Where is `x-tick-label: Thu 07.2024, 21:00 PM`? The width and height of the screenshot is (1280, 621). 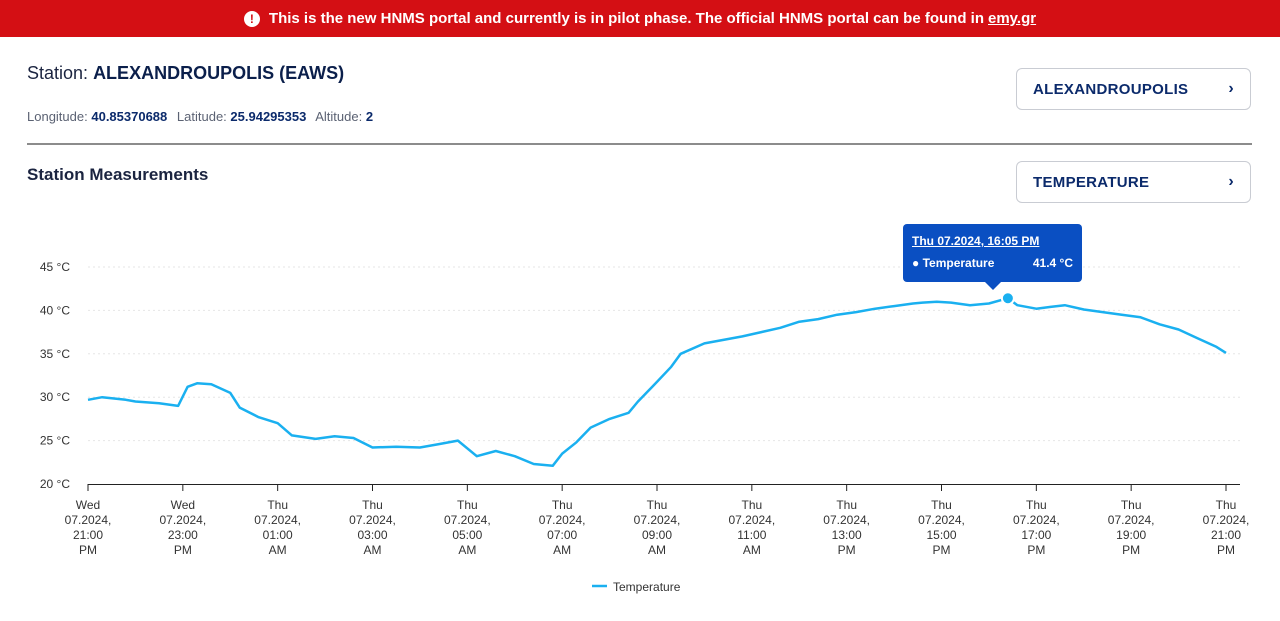
x-tick-label: Thu 07.2024, 21:00 PM is located at coordinates (1226, 527).